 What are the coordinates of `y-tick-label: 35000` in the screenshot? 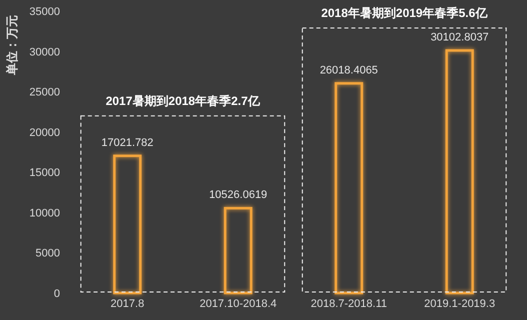 It's located at (44, 12).